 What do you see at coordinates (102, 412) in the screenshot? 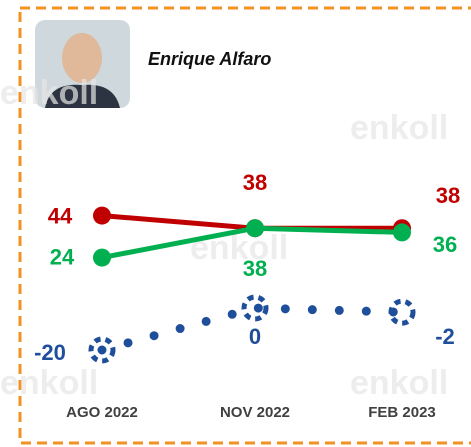
I see `x-tick-label: AGO 2022` at bounding box center [102, 412].